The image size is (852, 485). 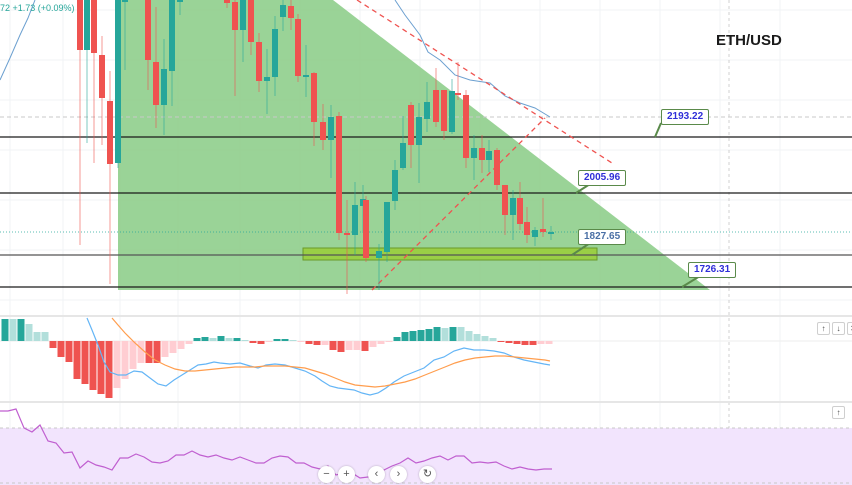 What do you see at coordinates (602, 237) in the screenshot?
I see `price-label-1827: 1827.65` at bounding box center [602, 237].